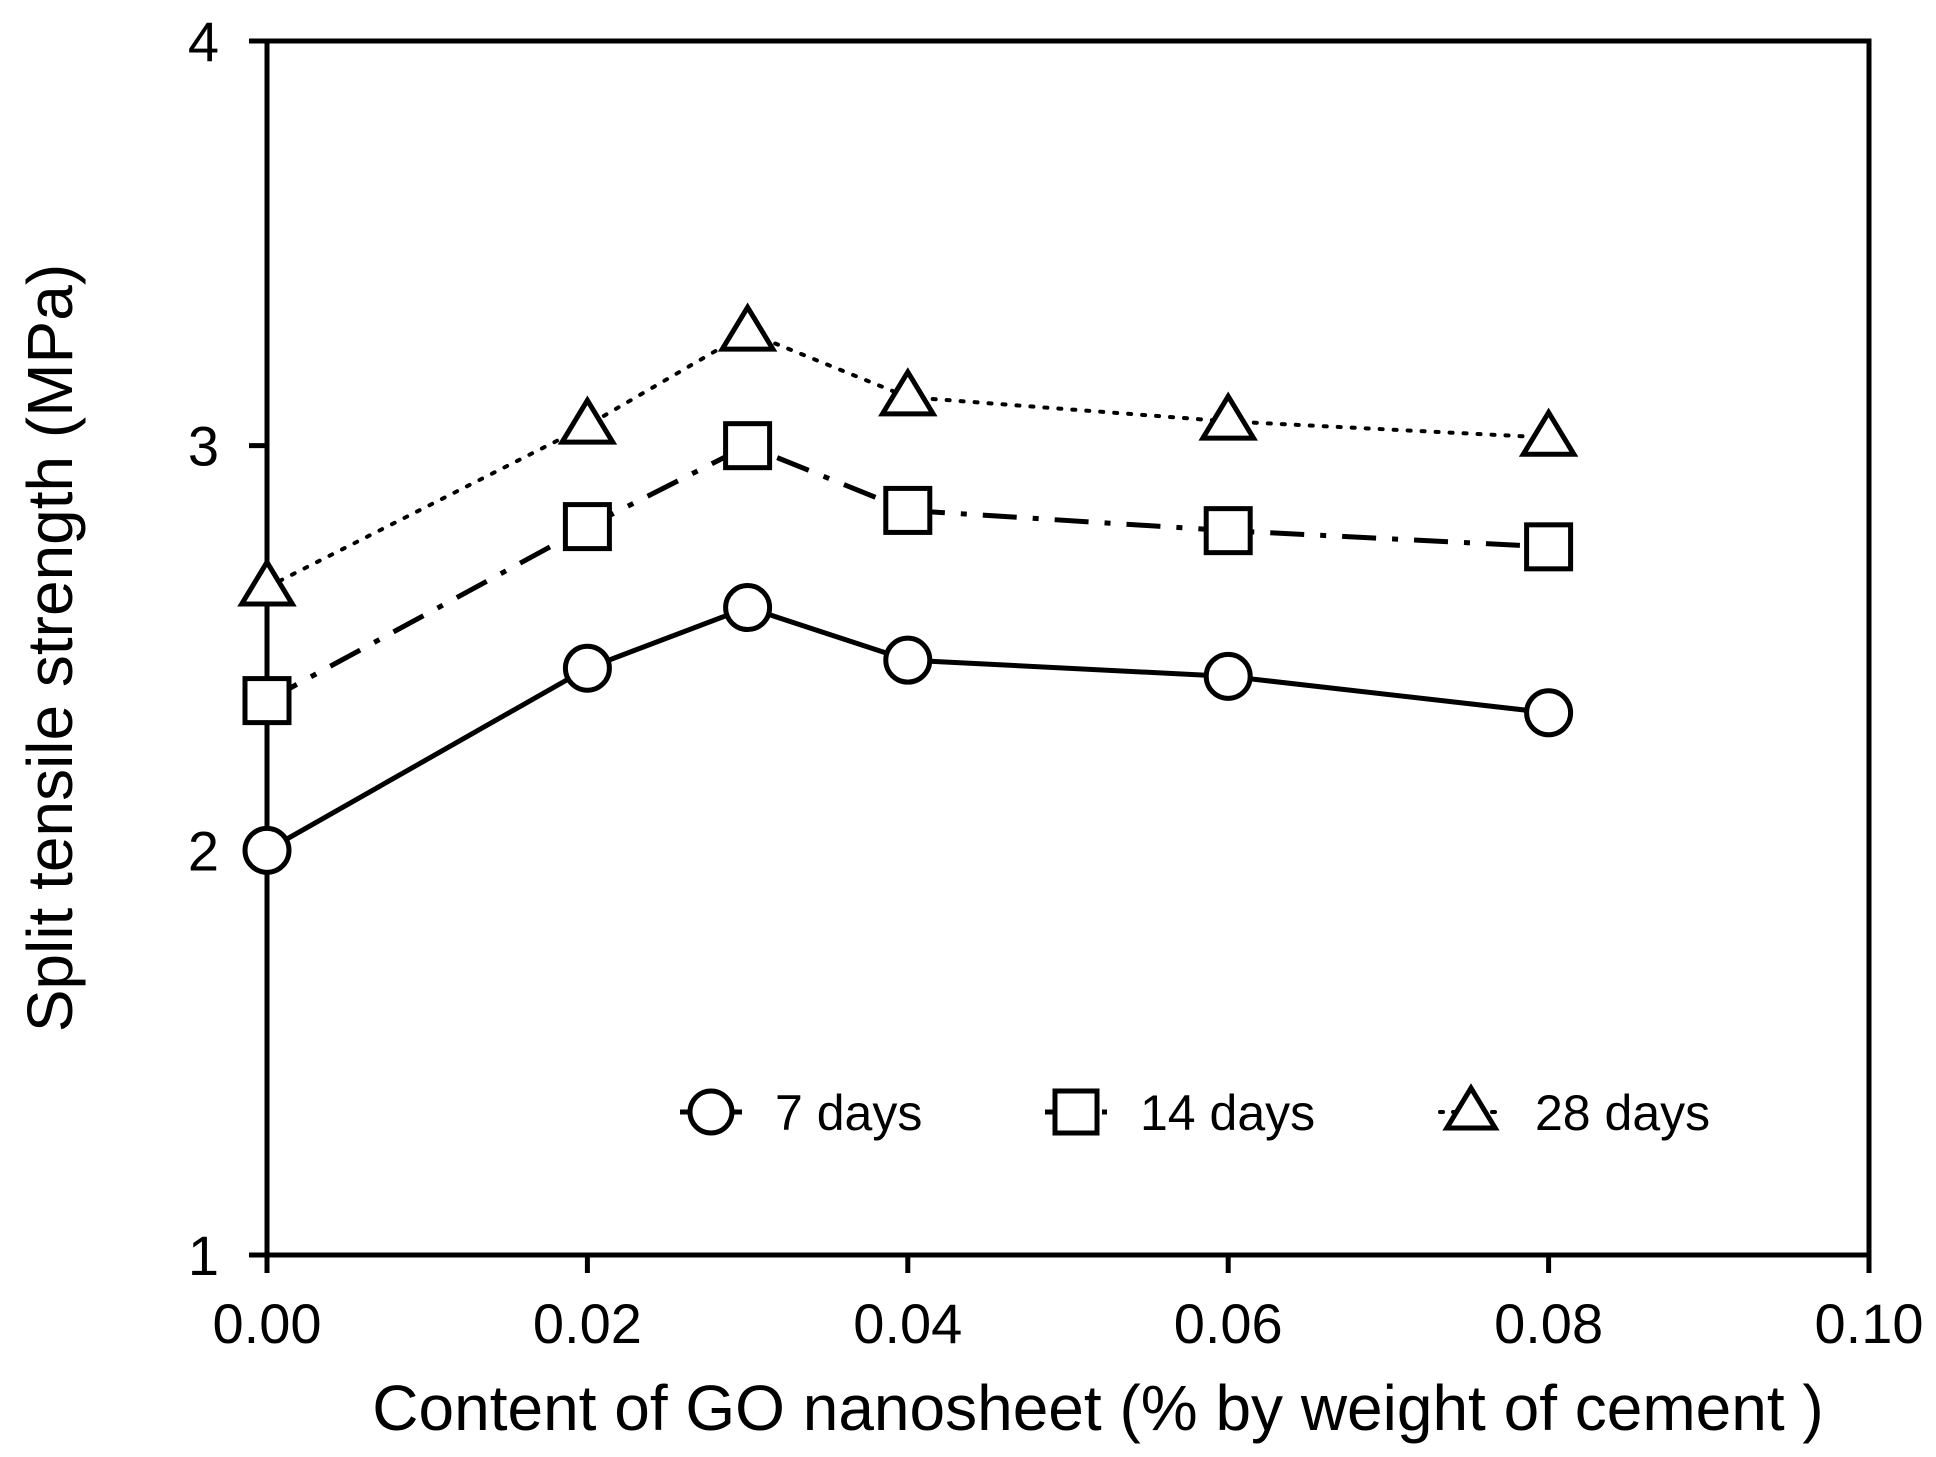 The width and height of the screenshot is (1936, 1457). I want to click on series-14-days, so click(908, 573).